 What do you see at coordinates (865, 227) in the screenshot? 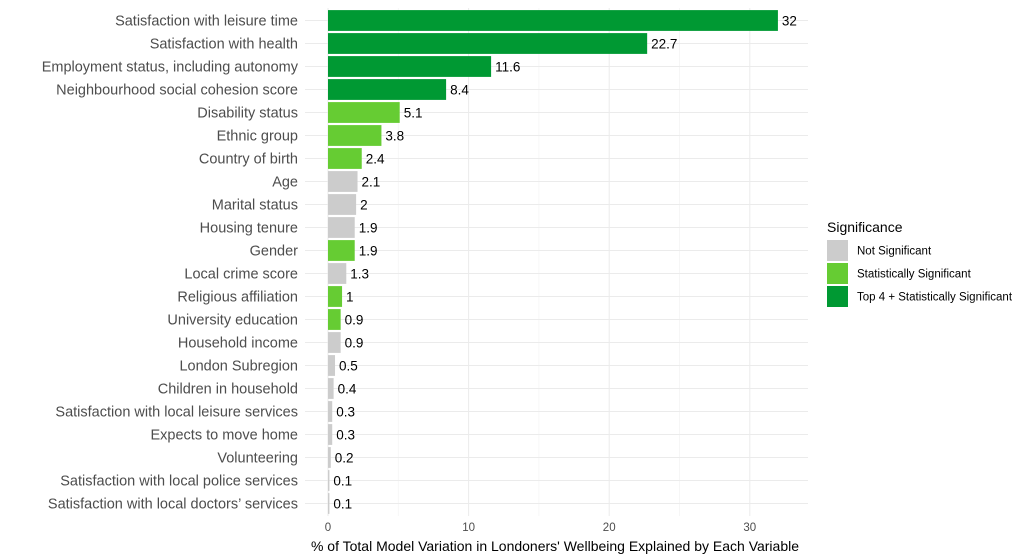
I see `legend-title: Significance` at bounding box center [865, 227].